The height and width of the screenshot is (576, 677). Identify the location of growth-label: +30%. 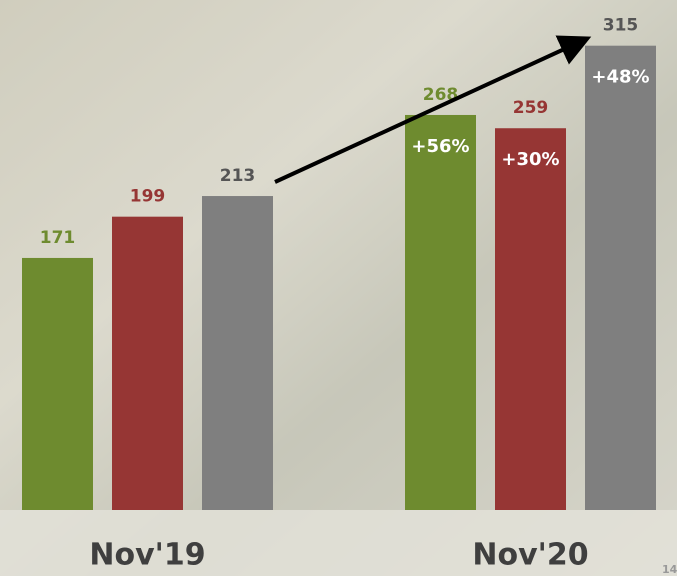
(530, 159).